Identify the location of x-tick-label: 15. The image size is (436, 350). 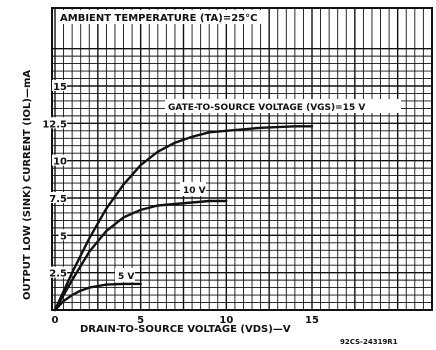
(312, 320).